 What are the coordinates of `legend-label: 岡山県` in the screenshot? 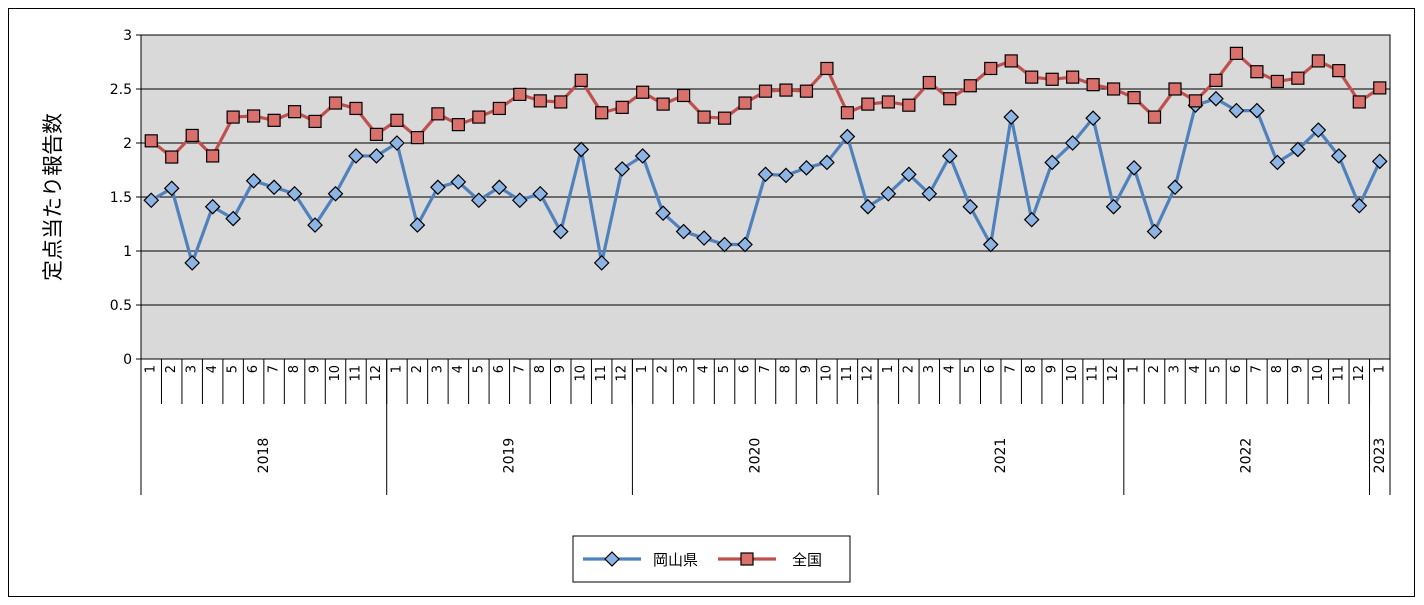 It's located at (675, 560).